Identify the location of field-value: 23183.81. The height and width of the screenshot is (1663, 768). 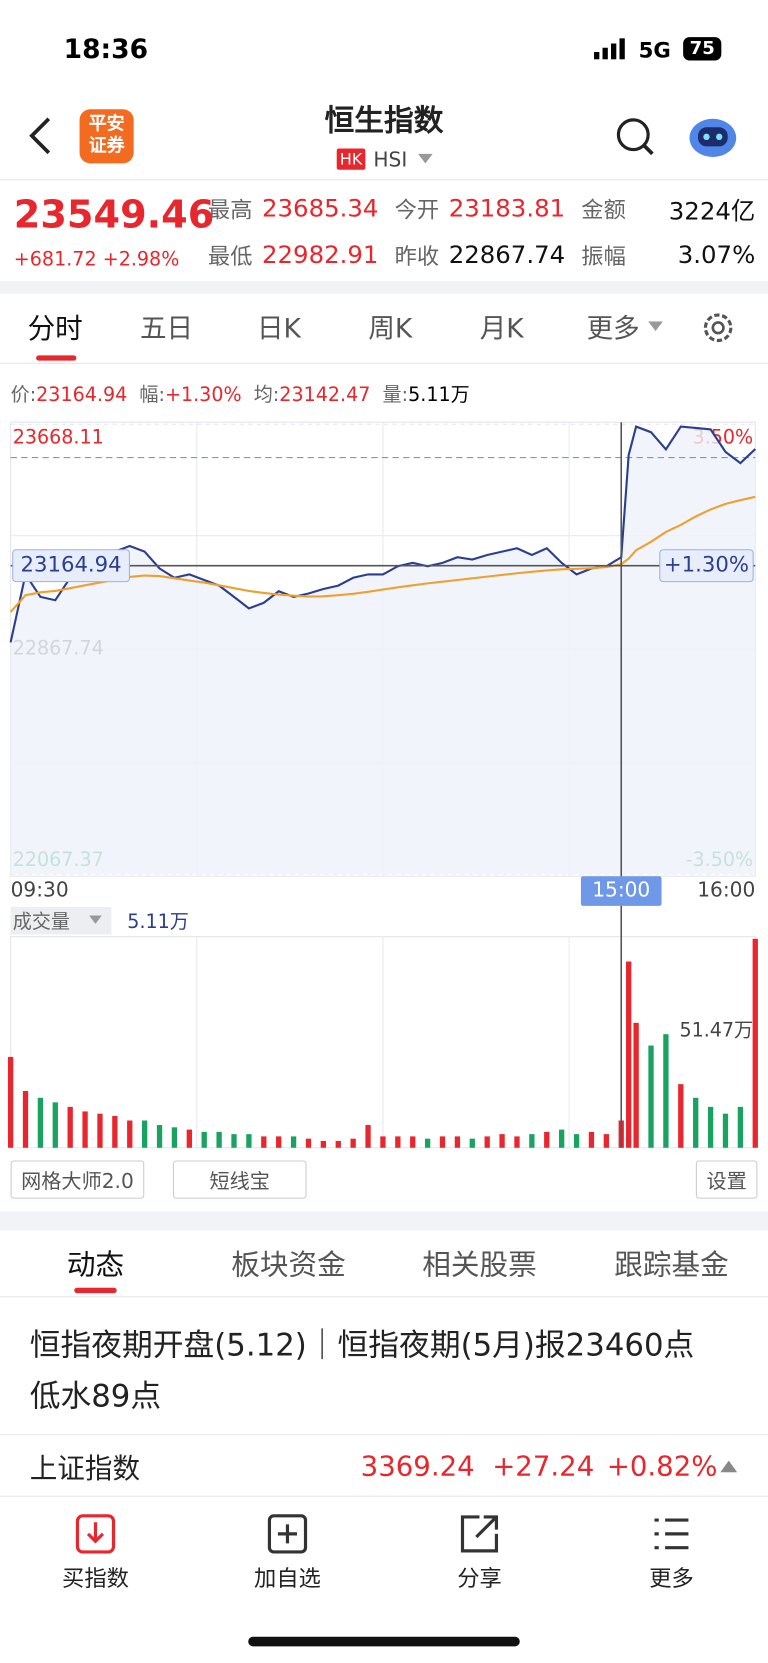
(507, 209).